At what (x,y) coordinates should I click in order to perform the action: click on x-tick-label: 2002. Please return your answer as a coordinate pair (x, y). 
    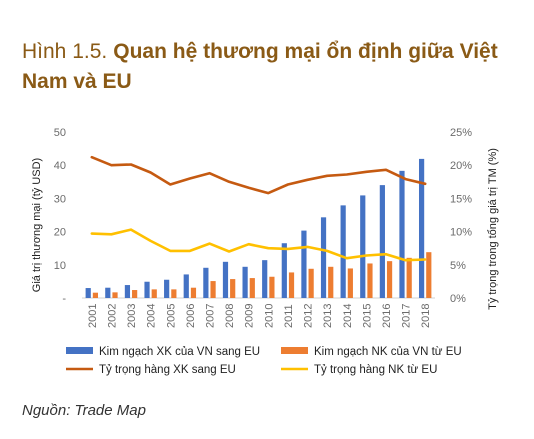
    Looking at the image, I should click on (112, 316).